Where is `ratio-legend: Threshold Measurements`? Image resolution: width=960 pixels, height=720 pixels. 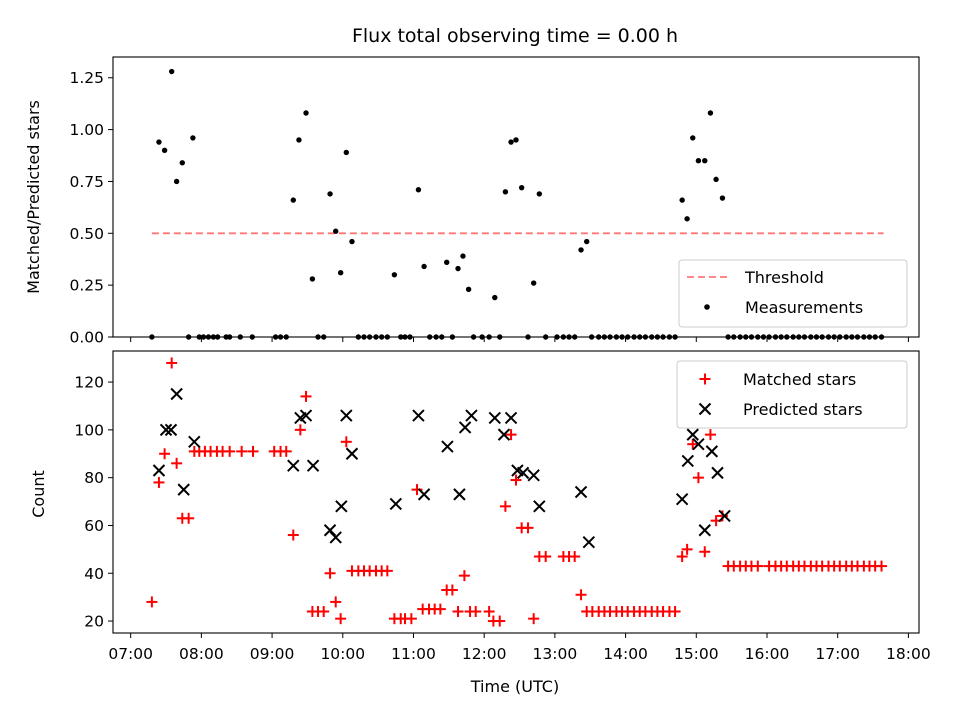 ratio-legend: Threshold Measurements is located at coordinates (793, 293).